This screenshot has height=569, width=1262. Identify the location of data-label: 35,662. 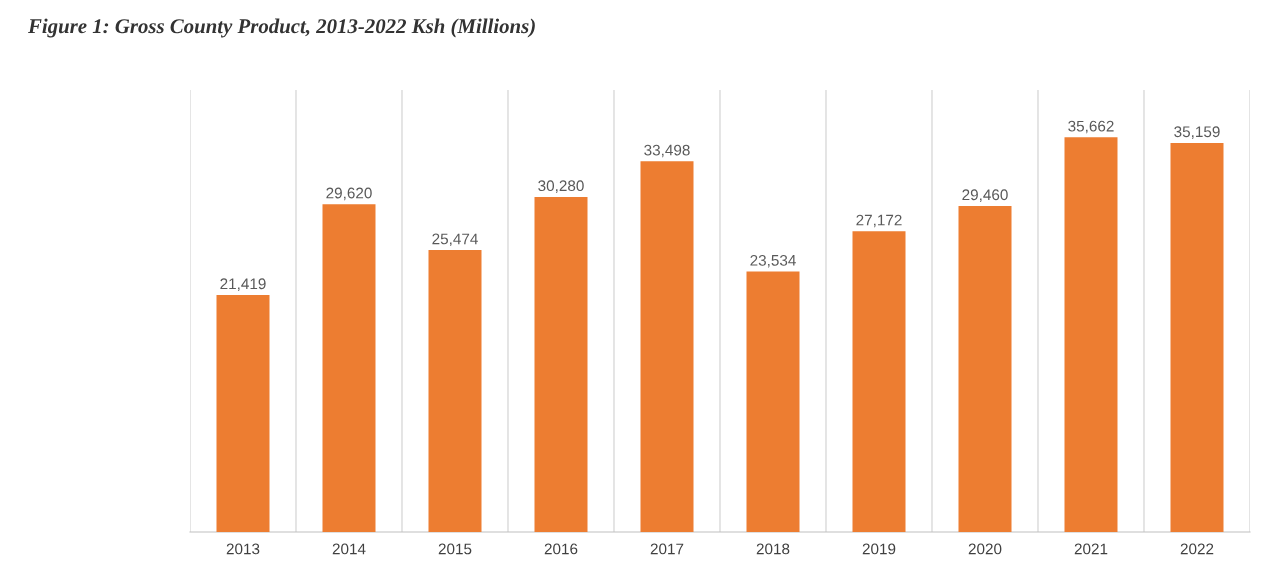
(1091, 127).